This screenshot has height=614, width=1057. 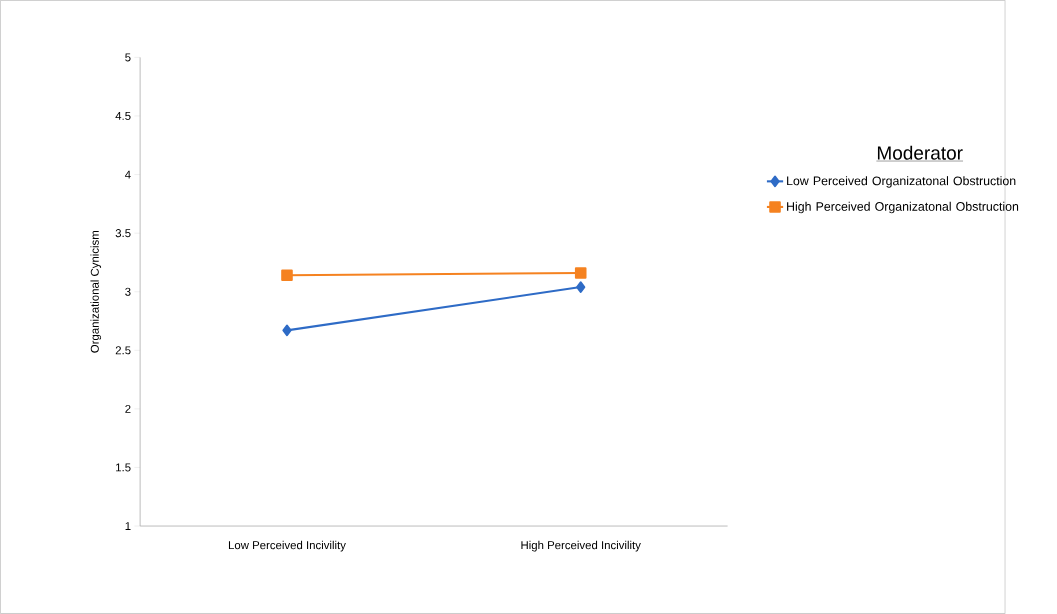 I want to click on y-axis-title: Organizational Cynicism, so click(x=96, y=292).